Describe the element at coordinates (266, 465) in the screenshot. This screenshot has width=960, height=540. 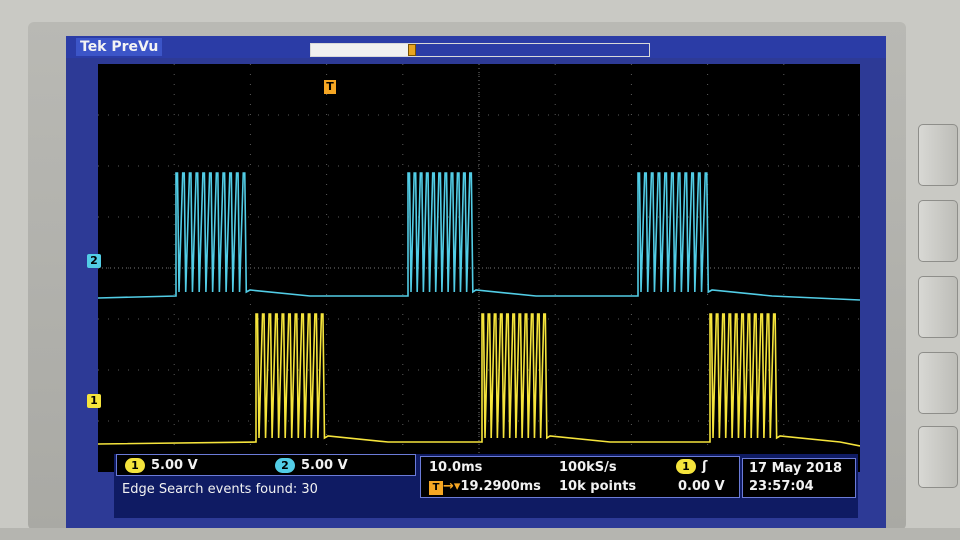
I see `channel-scale-box: 1 5.00 V 2 5.00 V` at that location.